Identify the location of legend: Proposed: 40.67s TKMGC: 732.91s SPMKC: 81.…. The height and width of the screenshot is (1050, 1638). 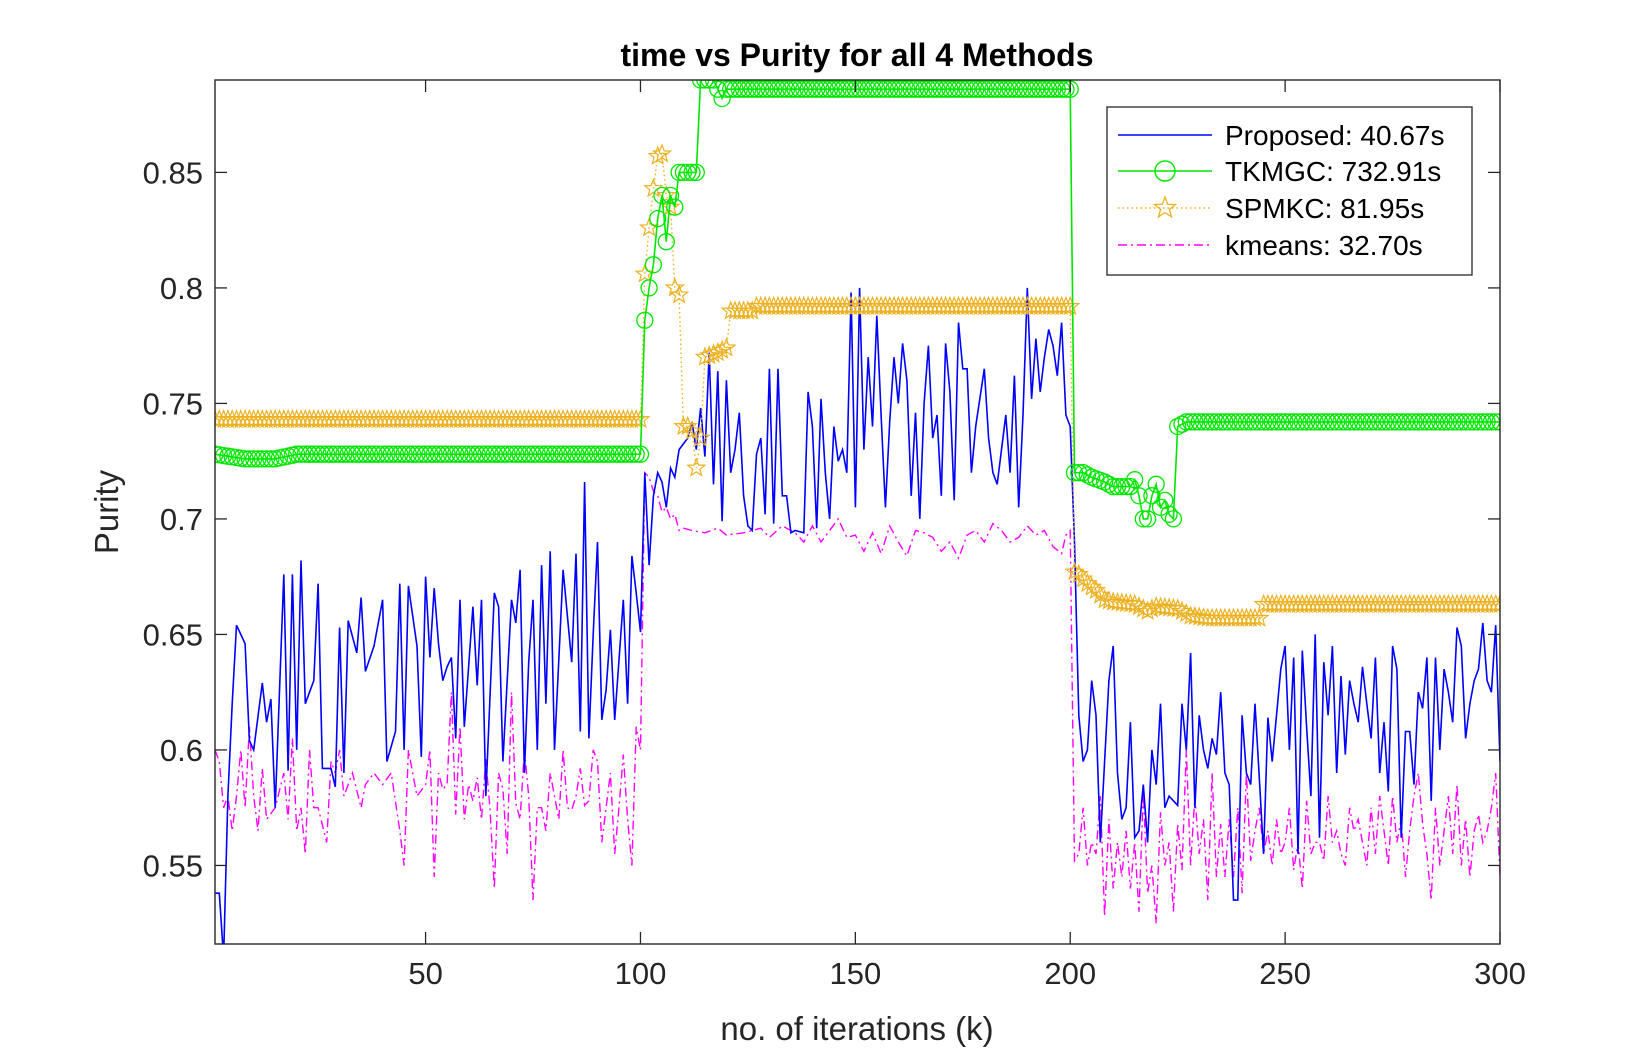
(1289, 191).